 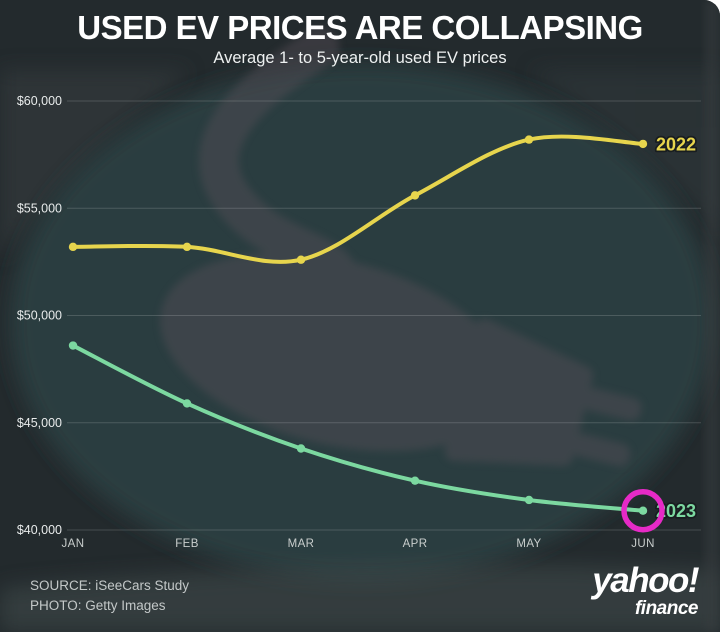 I want to click on y-axis-tick-label: $50,000, so click(x=39, y=316).